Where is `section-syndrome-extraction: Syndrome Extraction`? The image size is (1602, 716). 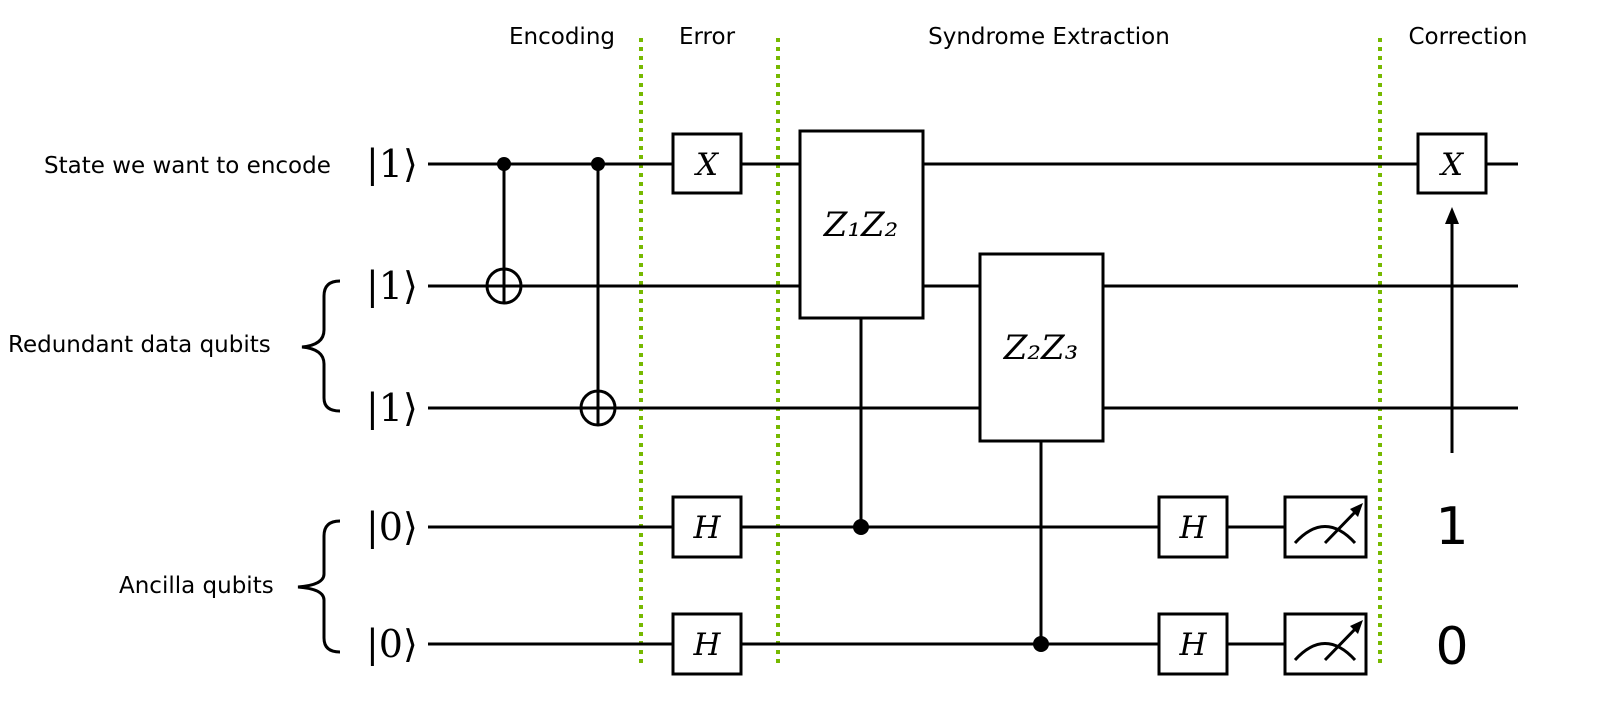 section-syndrome-extraction: Syndrome Extraction is located at coordinates (1049, 37).